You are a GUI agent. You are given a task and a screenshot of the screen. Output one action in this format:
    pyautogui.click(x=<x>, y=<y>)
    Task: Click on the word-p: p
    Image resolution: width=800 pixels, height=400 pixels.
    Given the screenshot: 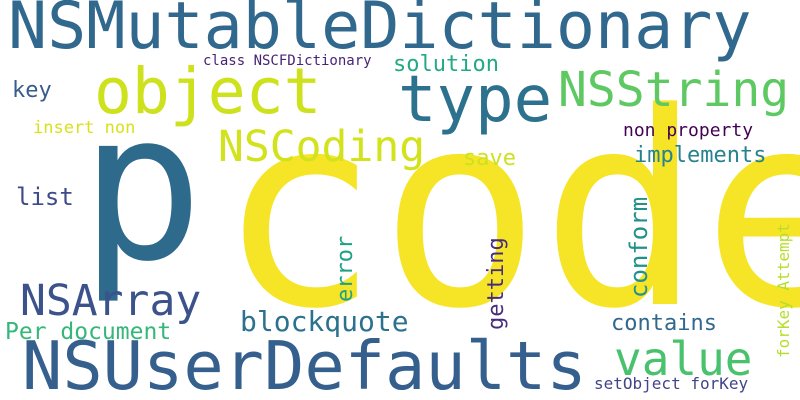 What is the action you would take?
    pyautogui.click(x=142, y=188)
    